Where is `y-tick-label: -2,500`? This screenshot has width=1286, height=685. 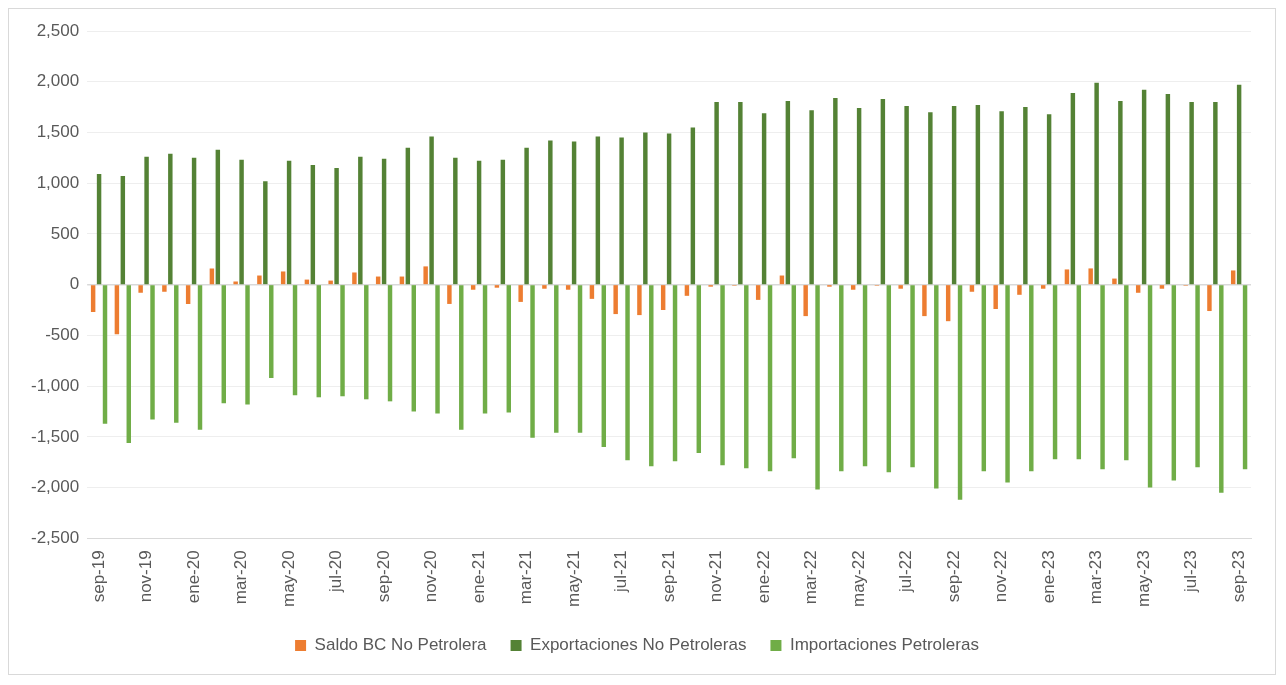
y-tick-label: -2,500 is located at coordinates (55, 537).